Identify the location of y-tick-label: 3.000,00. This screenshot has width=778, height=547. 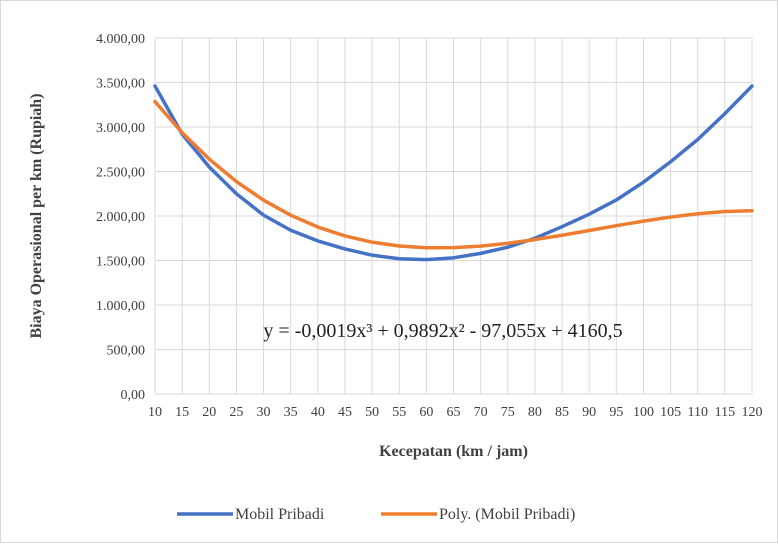
(120, 128).